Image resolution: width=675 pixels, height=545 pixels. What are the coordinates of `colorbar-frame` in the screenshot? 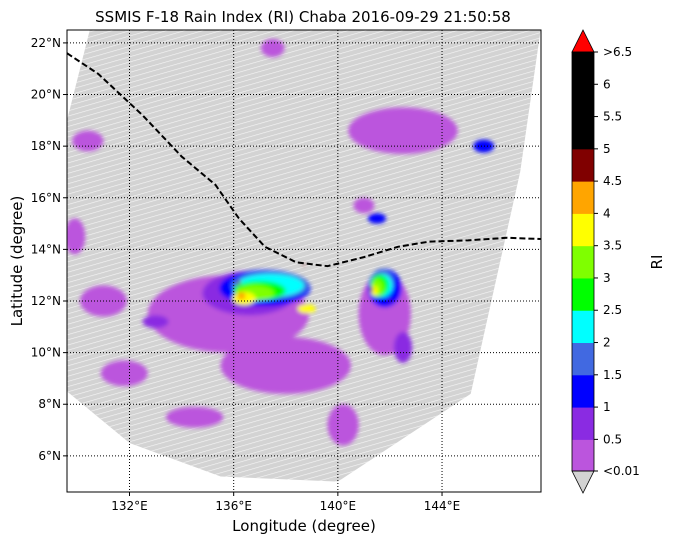 It's located at (583, 261).